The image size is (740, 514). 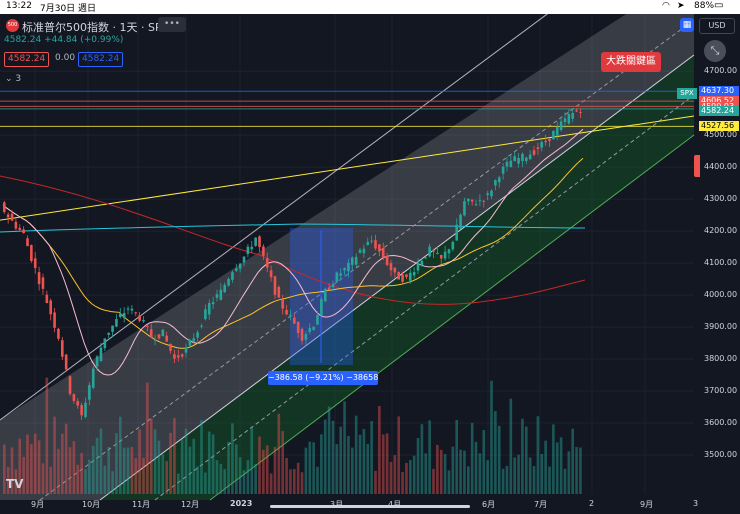 I want to click on x-tick-11: 3, so click(x=696, y=503).